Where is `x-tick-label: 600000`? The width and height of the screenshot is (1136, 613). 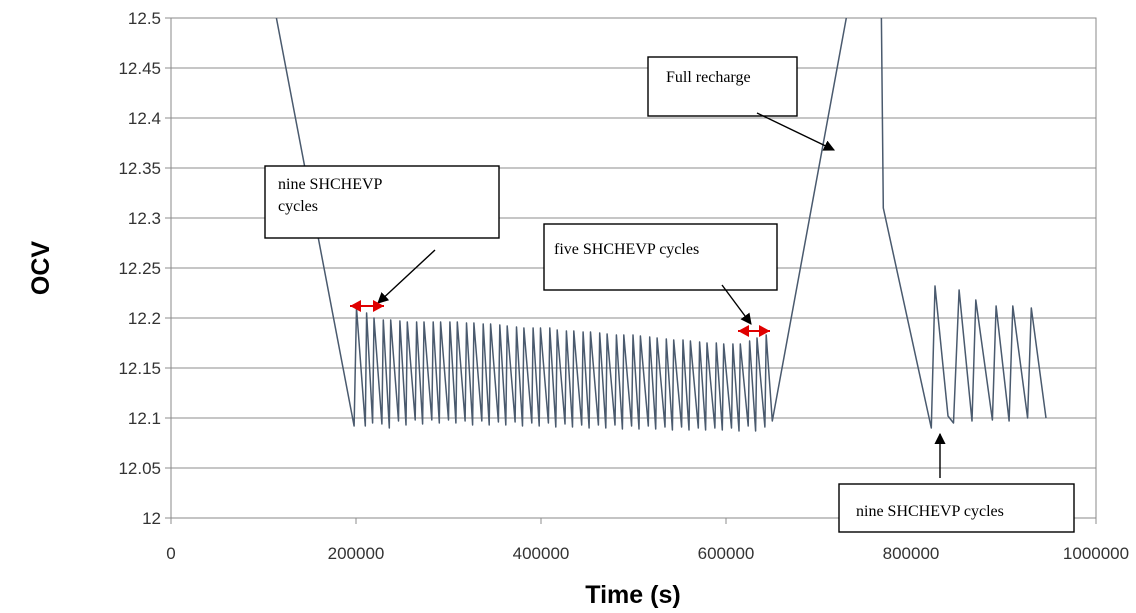 x-tick-label: 600000 is located at coordinates (726, 553).